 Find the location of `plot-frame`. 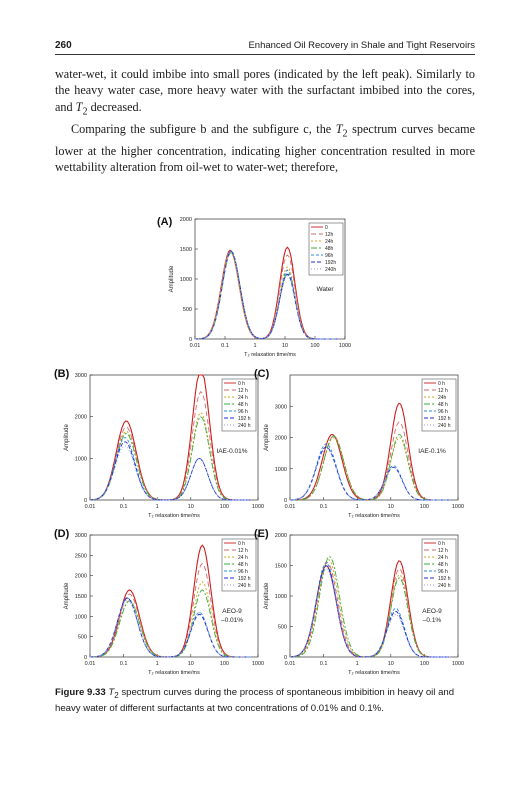

plot-frame is located at coordinates (174, 437).